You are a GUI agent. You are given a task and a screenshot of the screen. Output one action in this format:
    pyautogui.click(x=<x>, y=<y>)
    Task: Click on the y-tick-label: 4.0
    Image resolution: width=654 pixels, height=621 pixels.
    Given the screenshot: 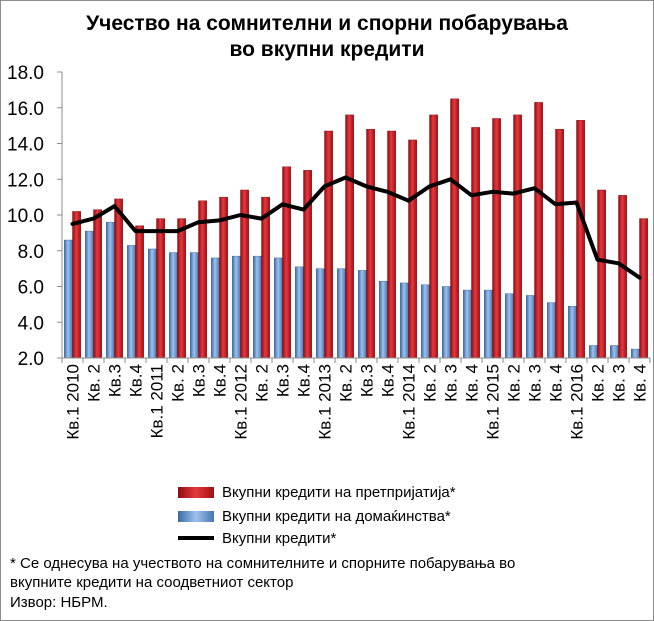 What is the action you would take?
    pyautogui.click(x=31, y=323)
    